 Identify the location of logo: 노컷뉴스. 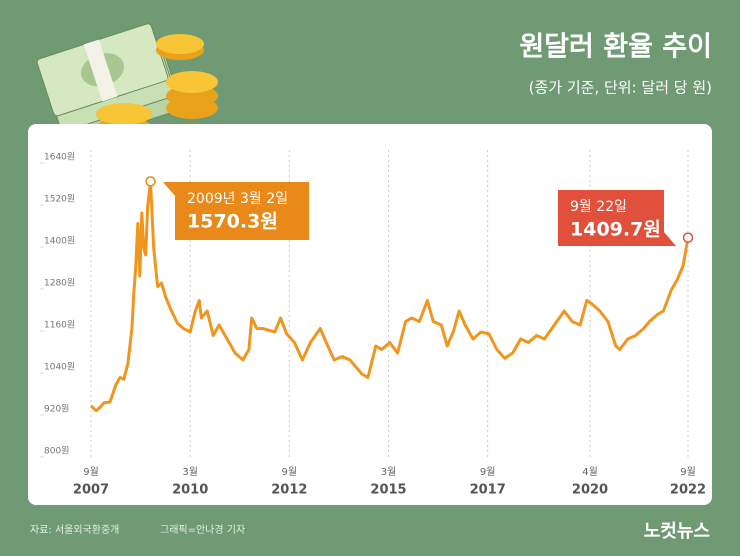
(677, 531).